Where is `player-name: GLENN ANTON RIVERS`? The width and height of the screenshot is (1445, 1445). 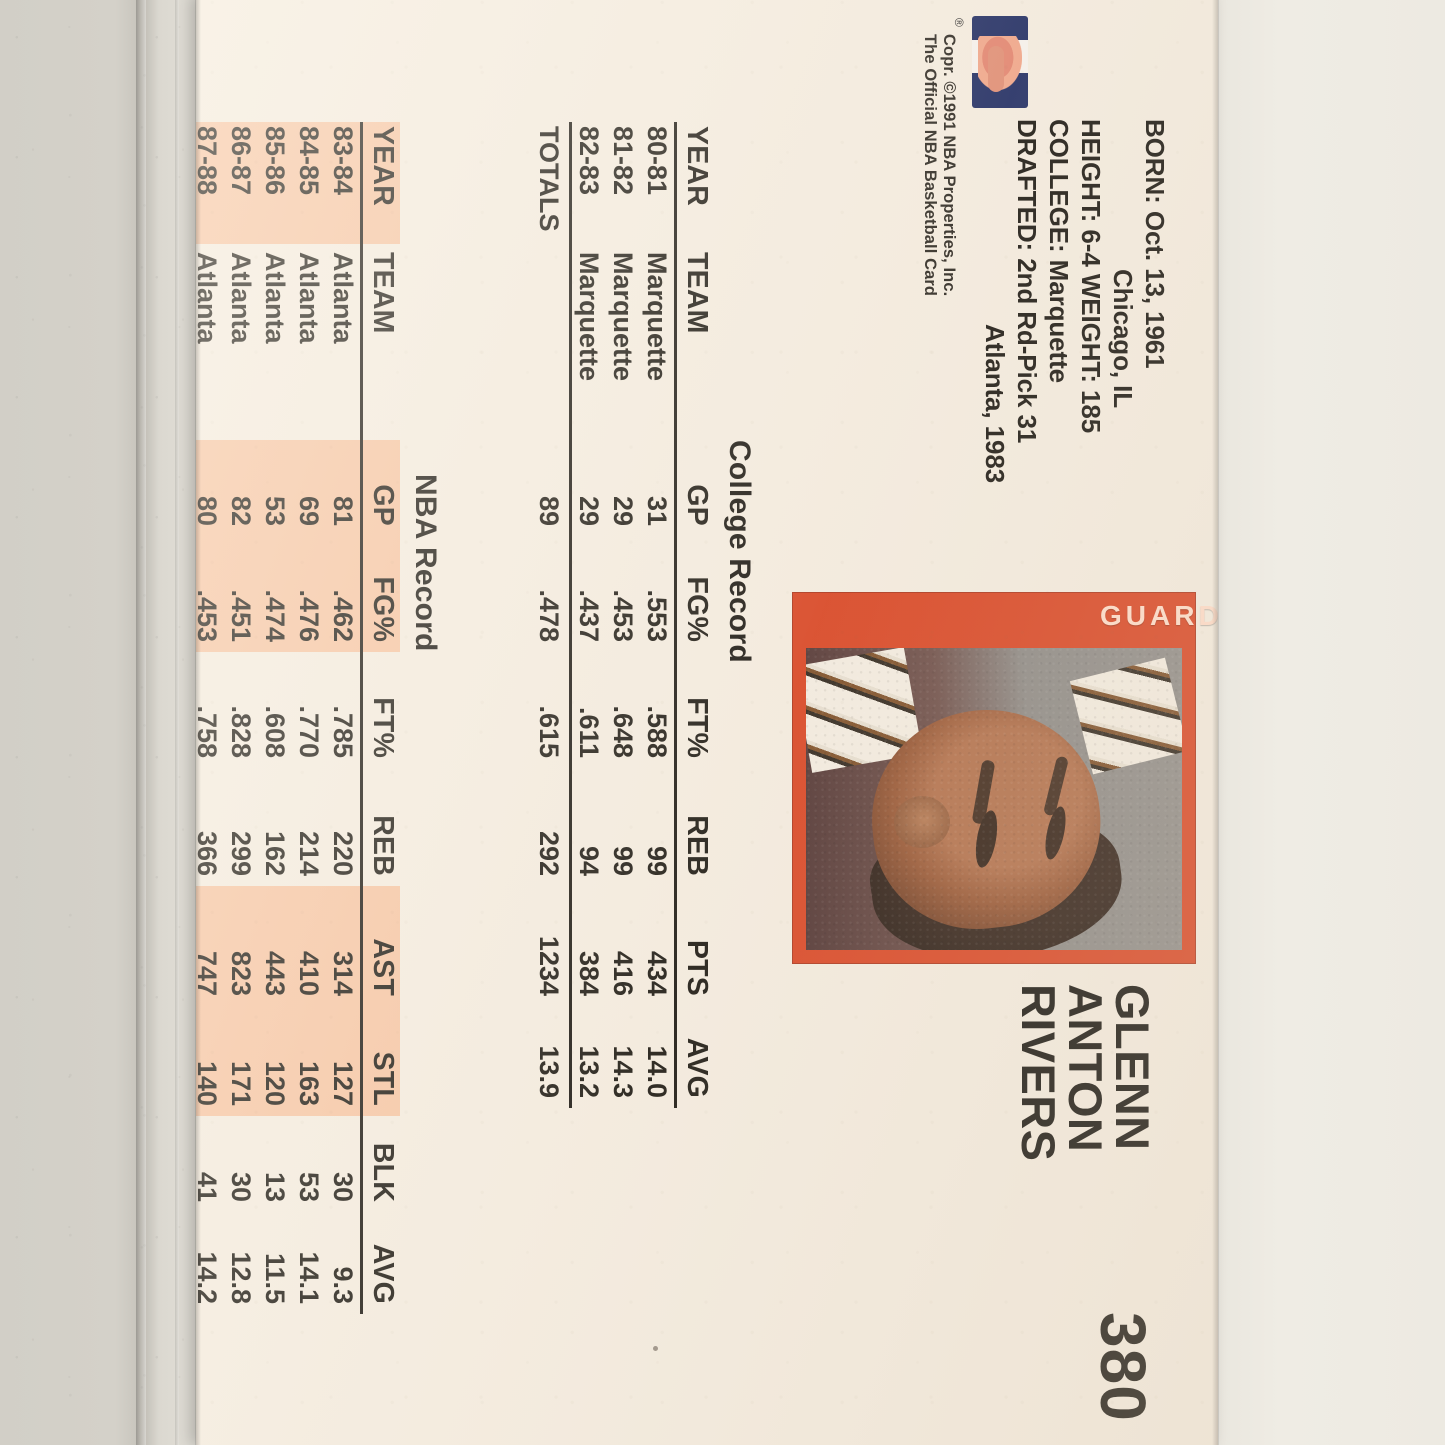 player-name: GLENN ANTON RIVERS is located at coordinates (1085, 1073).